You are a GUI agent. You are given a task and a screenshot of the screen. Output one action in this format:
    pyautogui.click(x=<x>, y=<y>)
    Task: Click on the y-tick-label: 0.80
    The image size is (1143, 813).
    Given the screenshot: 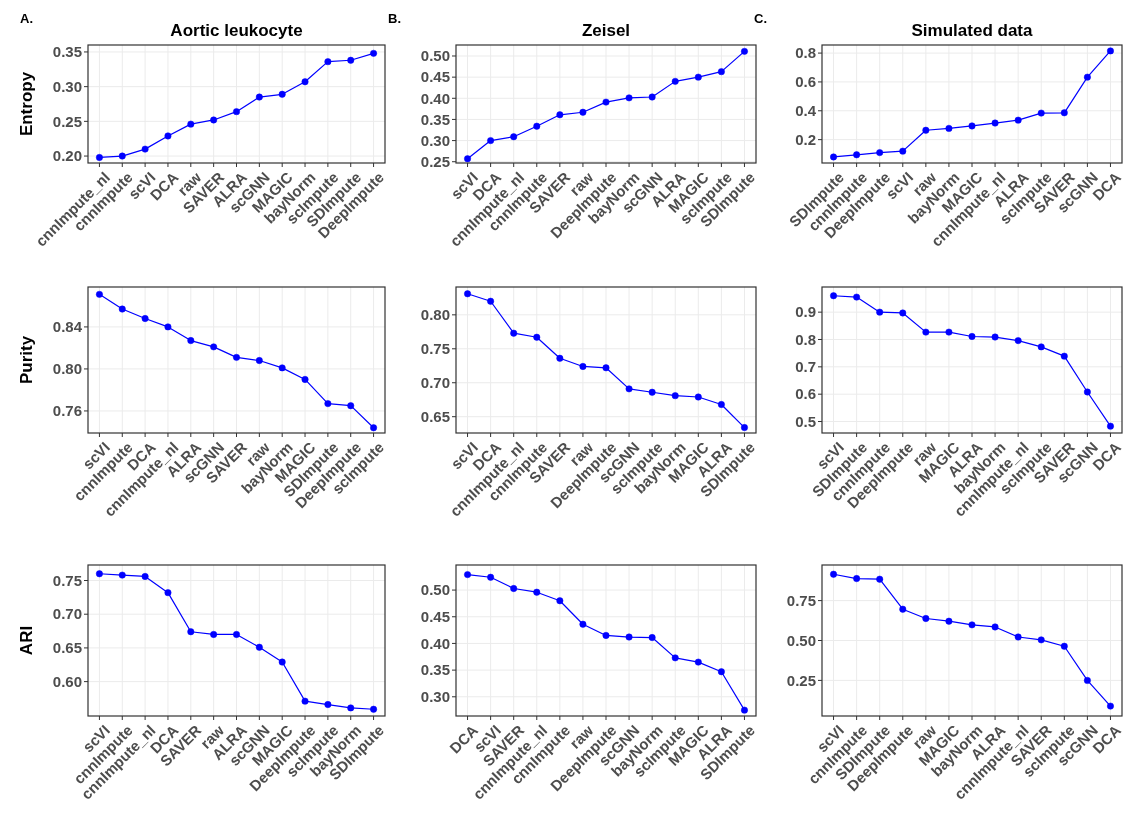 What is the action you would take?
    pyautogui.click(x=435, y=315)
    